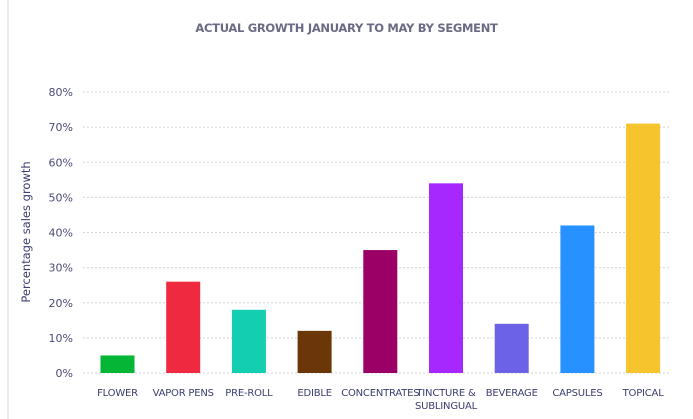  Describe the element at coordinates (61, 303) in the screenshot. I see `y-tick-label: 20%` at that location.